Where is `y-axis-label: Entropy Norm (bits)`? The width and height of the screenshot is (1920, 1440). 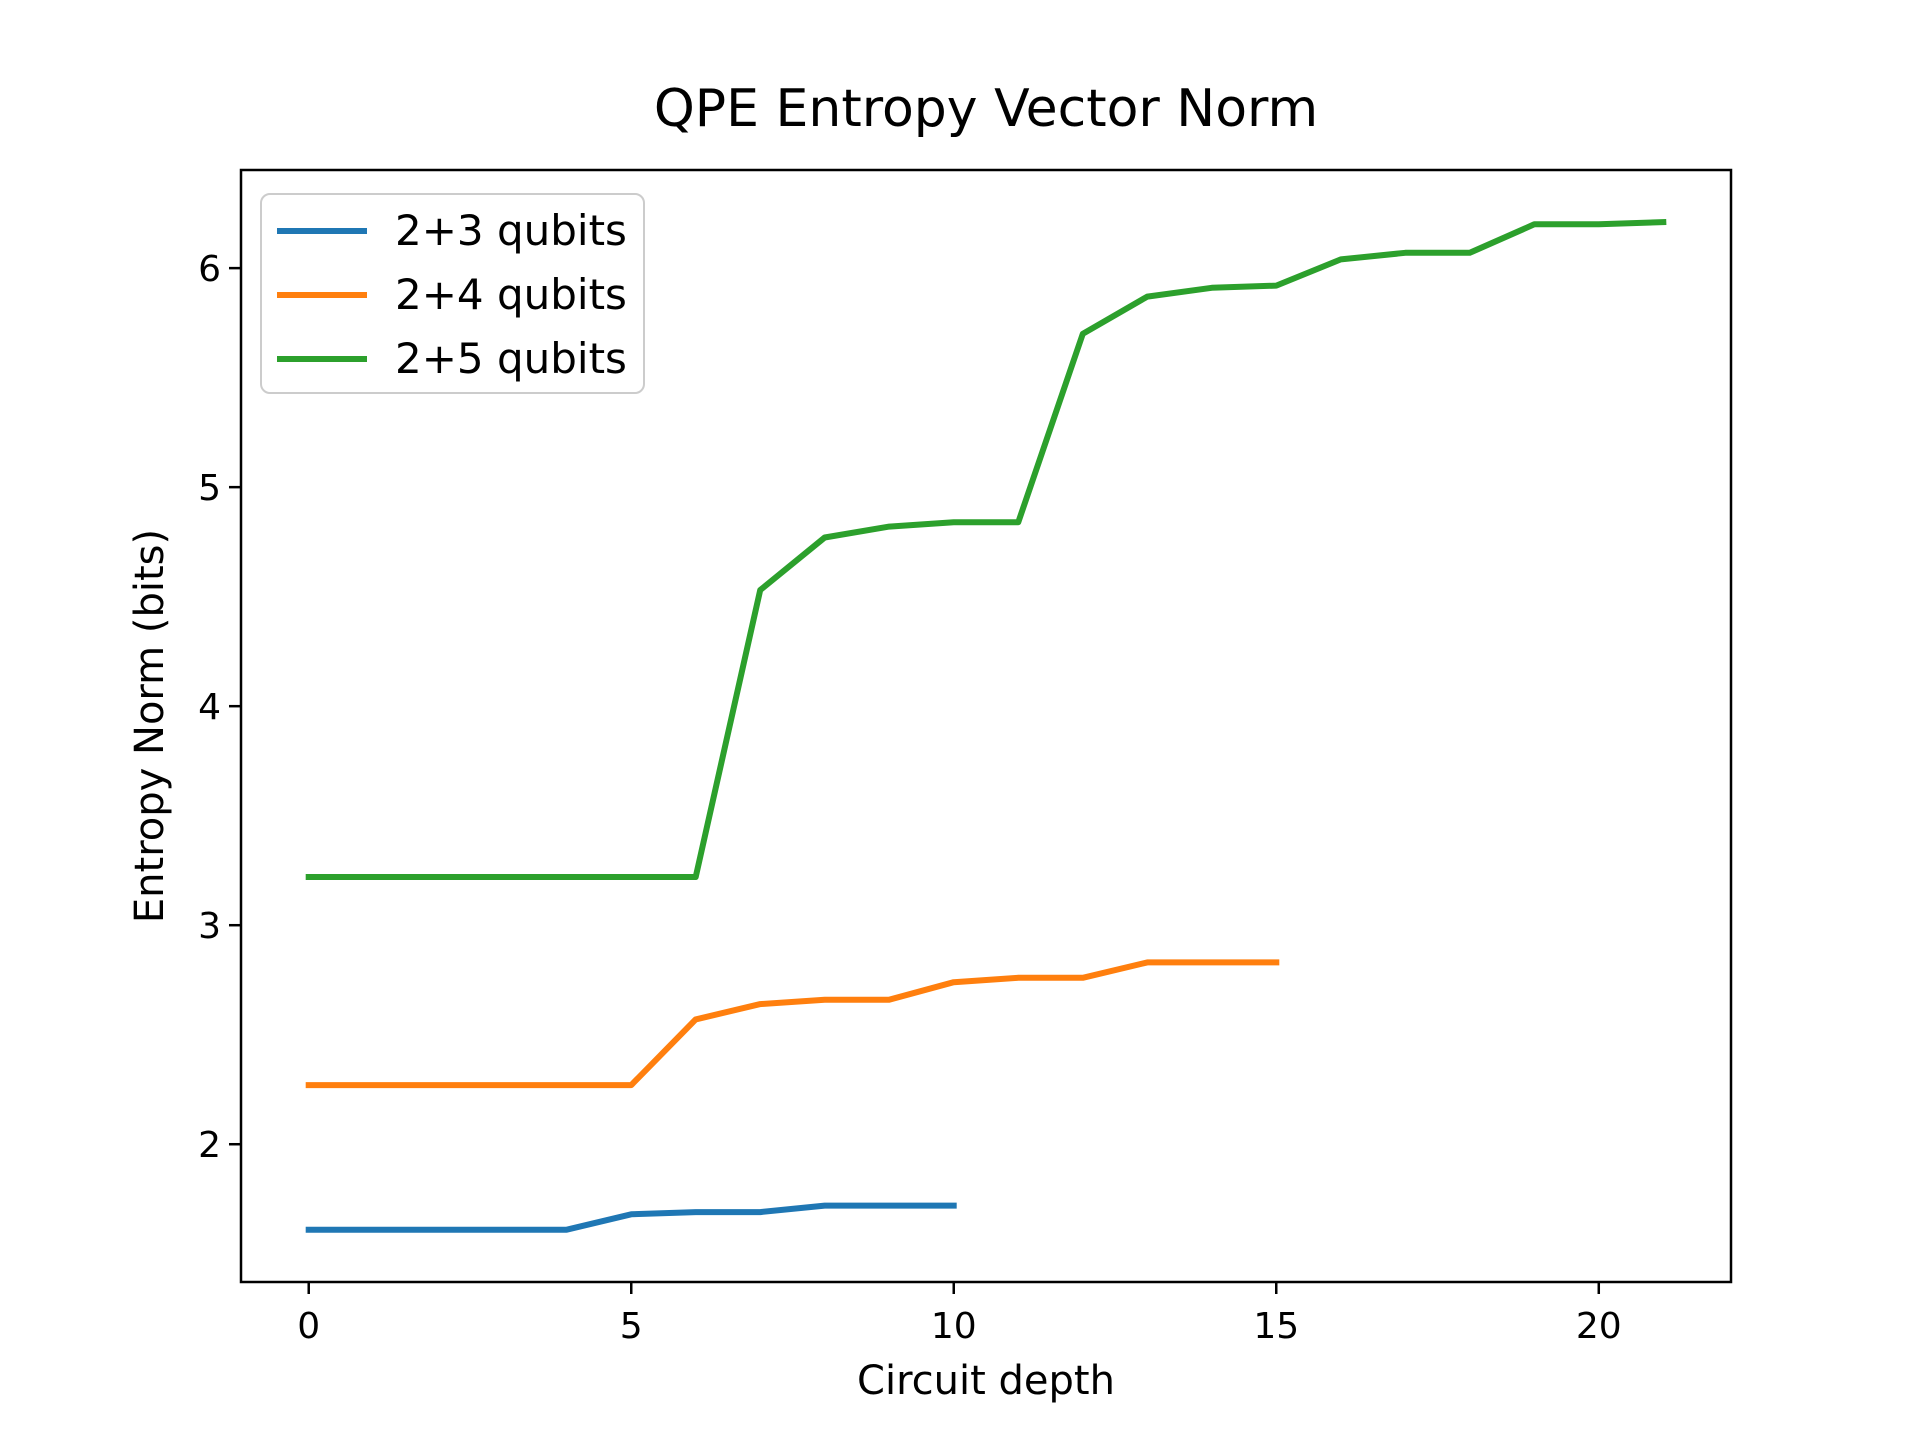
y-axis-label: Entropy Norm (bits) is located at coordinates (150, 726).